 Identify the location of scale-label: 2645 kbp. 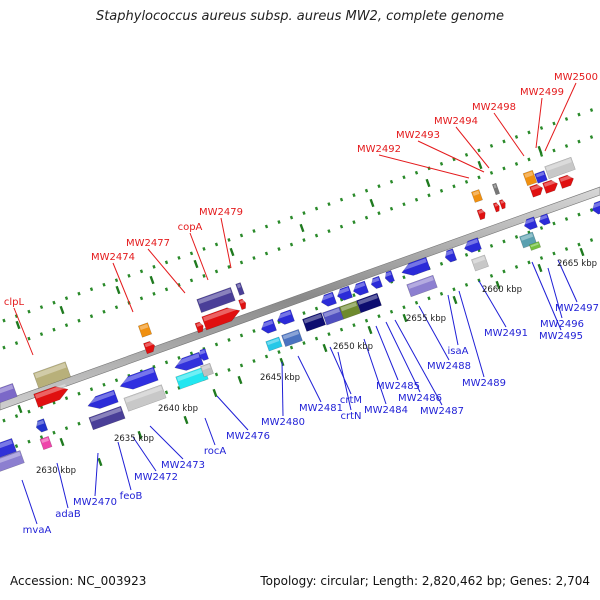
(280, 378).